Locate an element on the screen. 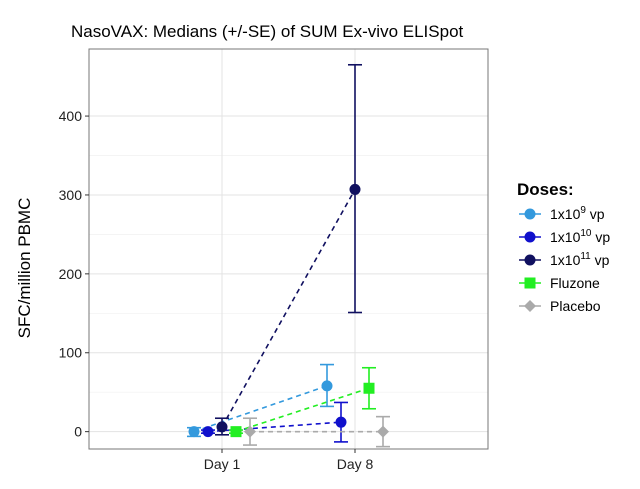  y-tick-label: 200 is located at coordinates (71, 274).